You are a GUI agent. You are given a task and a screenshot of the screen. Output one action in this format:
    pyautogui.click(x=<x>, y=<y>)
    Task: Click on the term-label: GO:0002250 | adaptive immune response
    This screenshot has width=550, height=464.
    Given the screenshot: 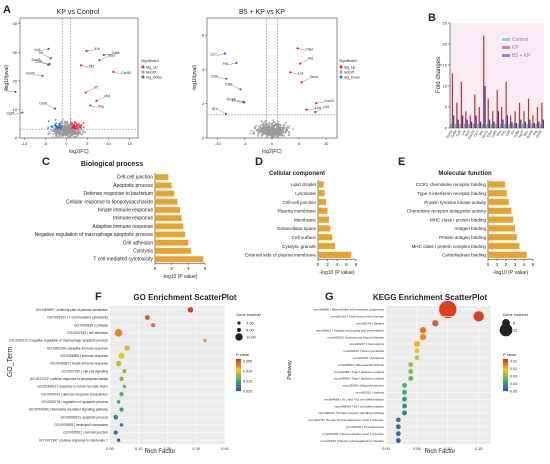 What is the action you would take?
    pyautogui.click(x=77, y=348)
    